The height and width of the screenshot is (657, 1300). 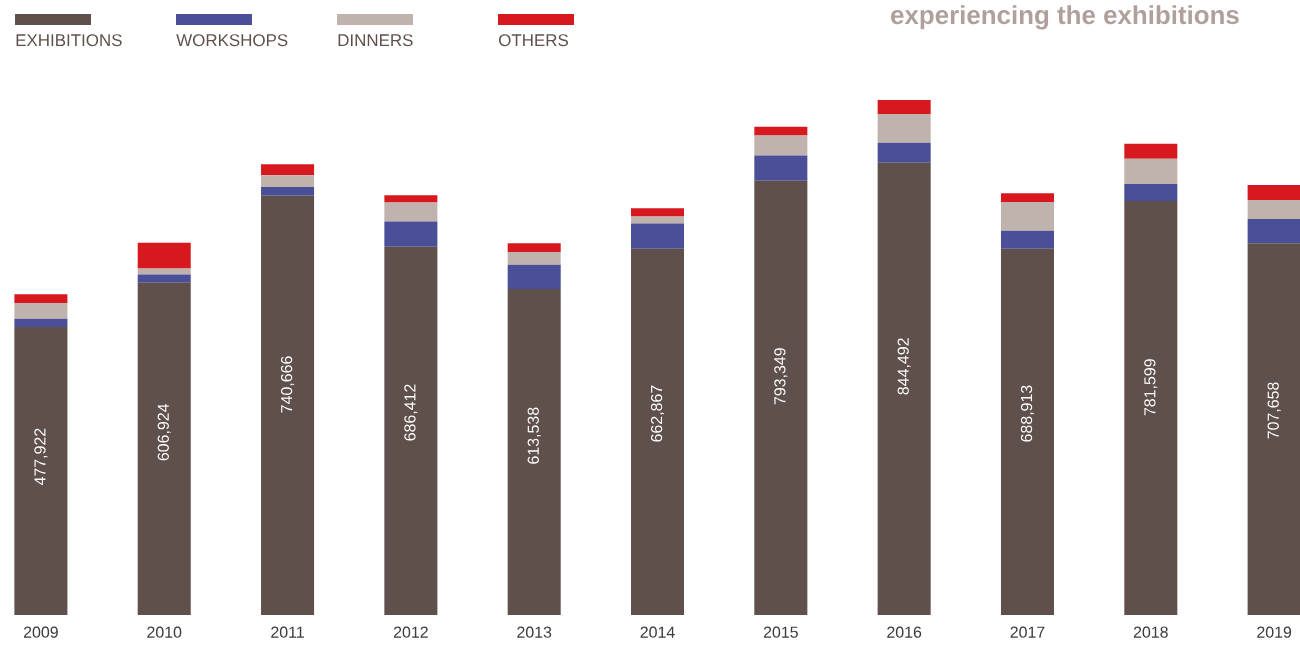 I want to click on annotation: 477,922, so click(x=41, y=457).